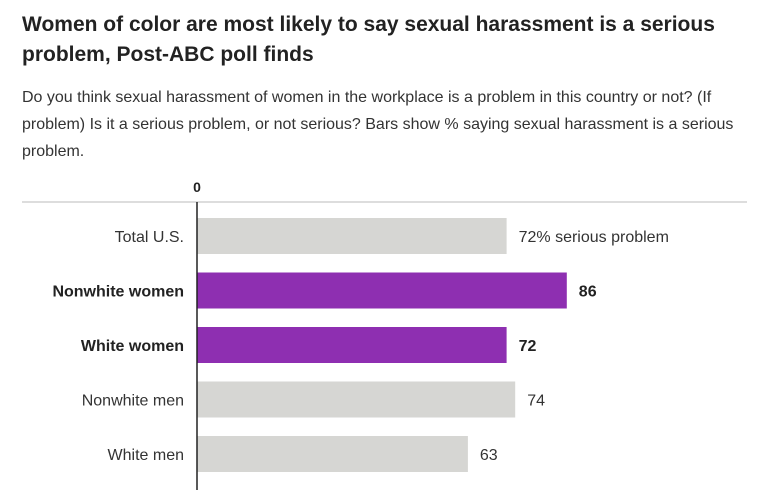 The width and height of the screenshot is (759, 504). Describe the element at coordinates (133, 401) in the screenshot. I see `category-label-3: Nonwhite men` at that location.